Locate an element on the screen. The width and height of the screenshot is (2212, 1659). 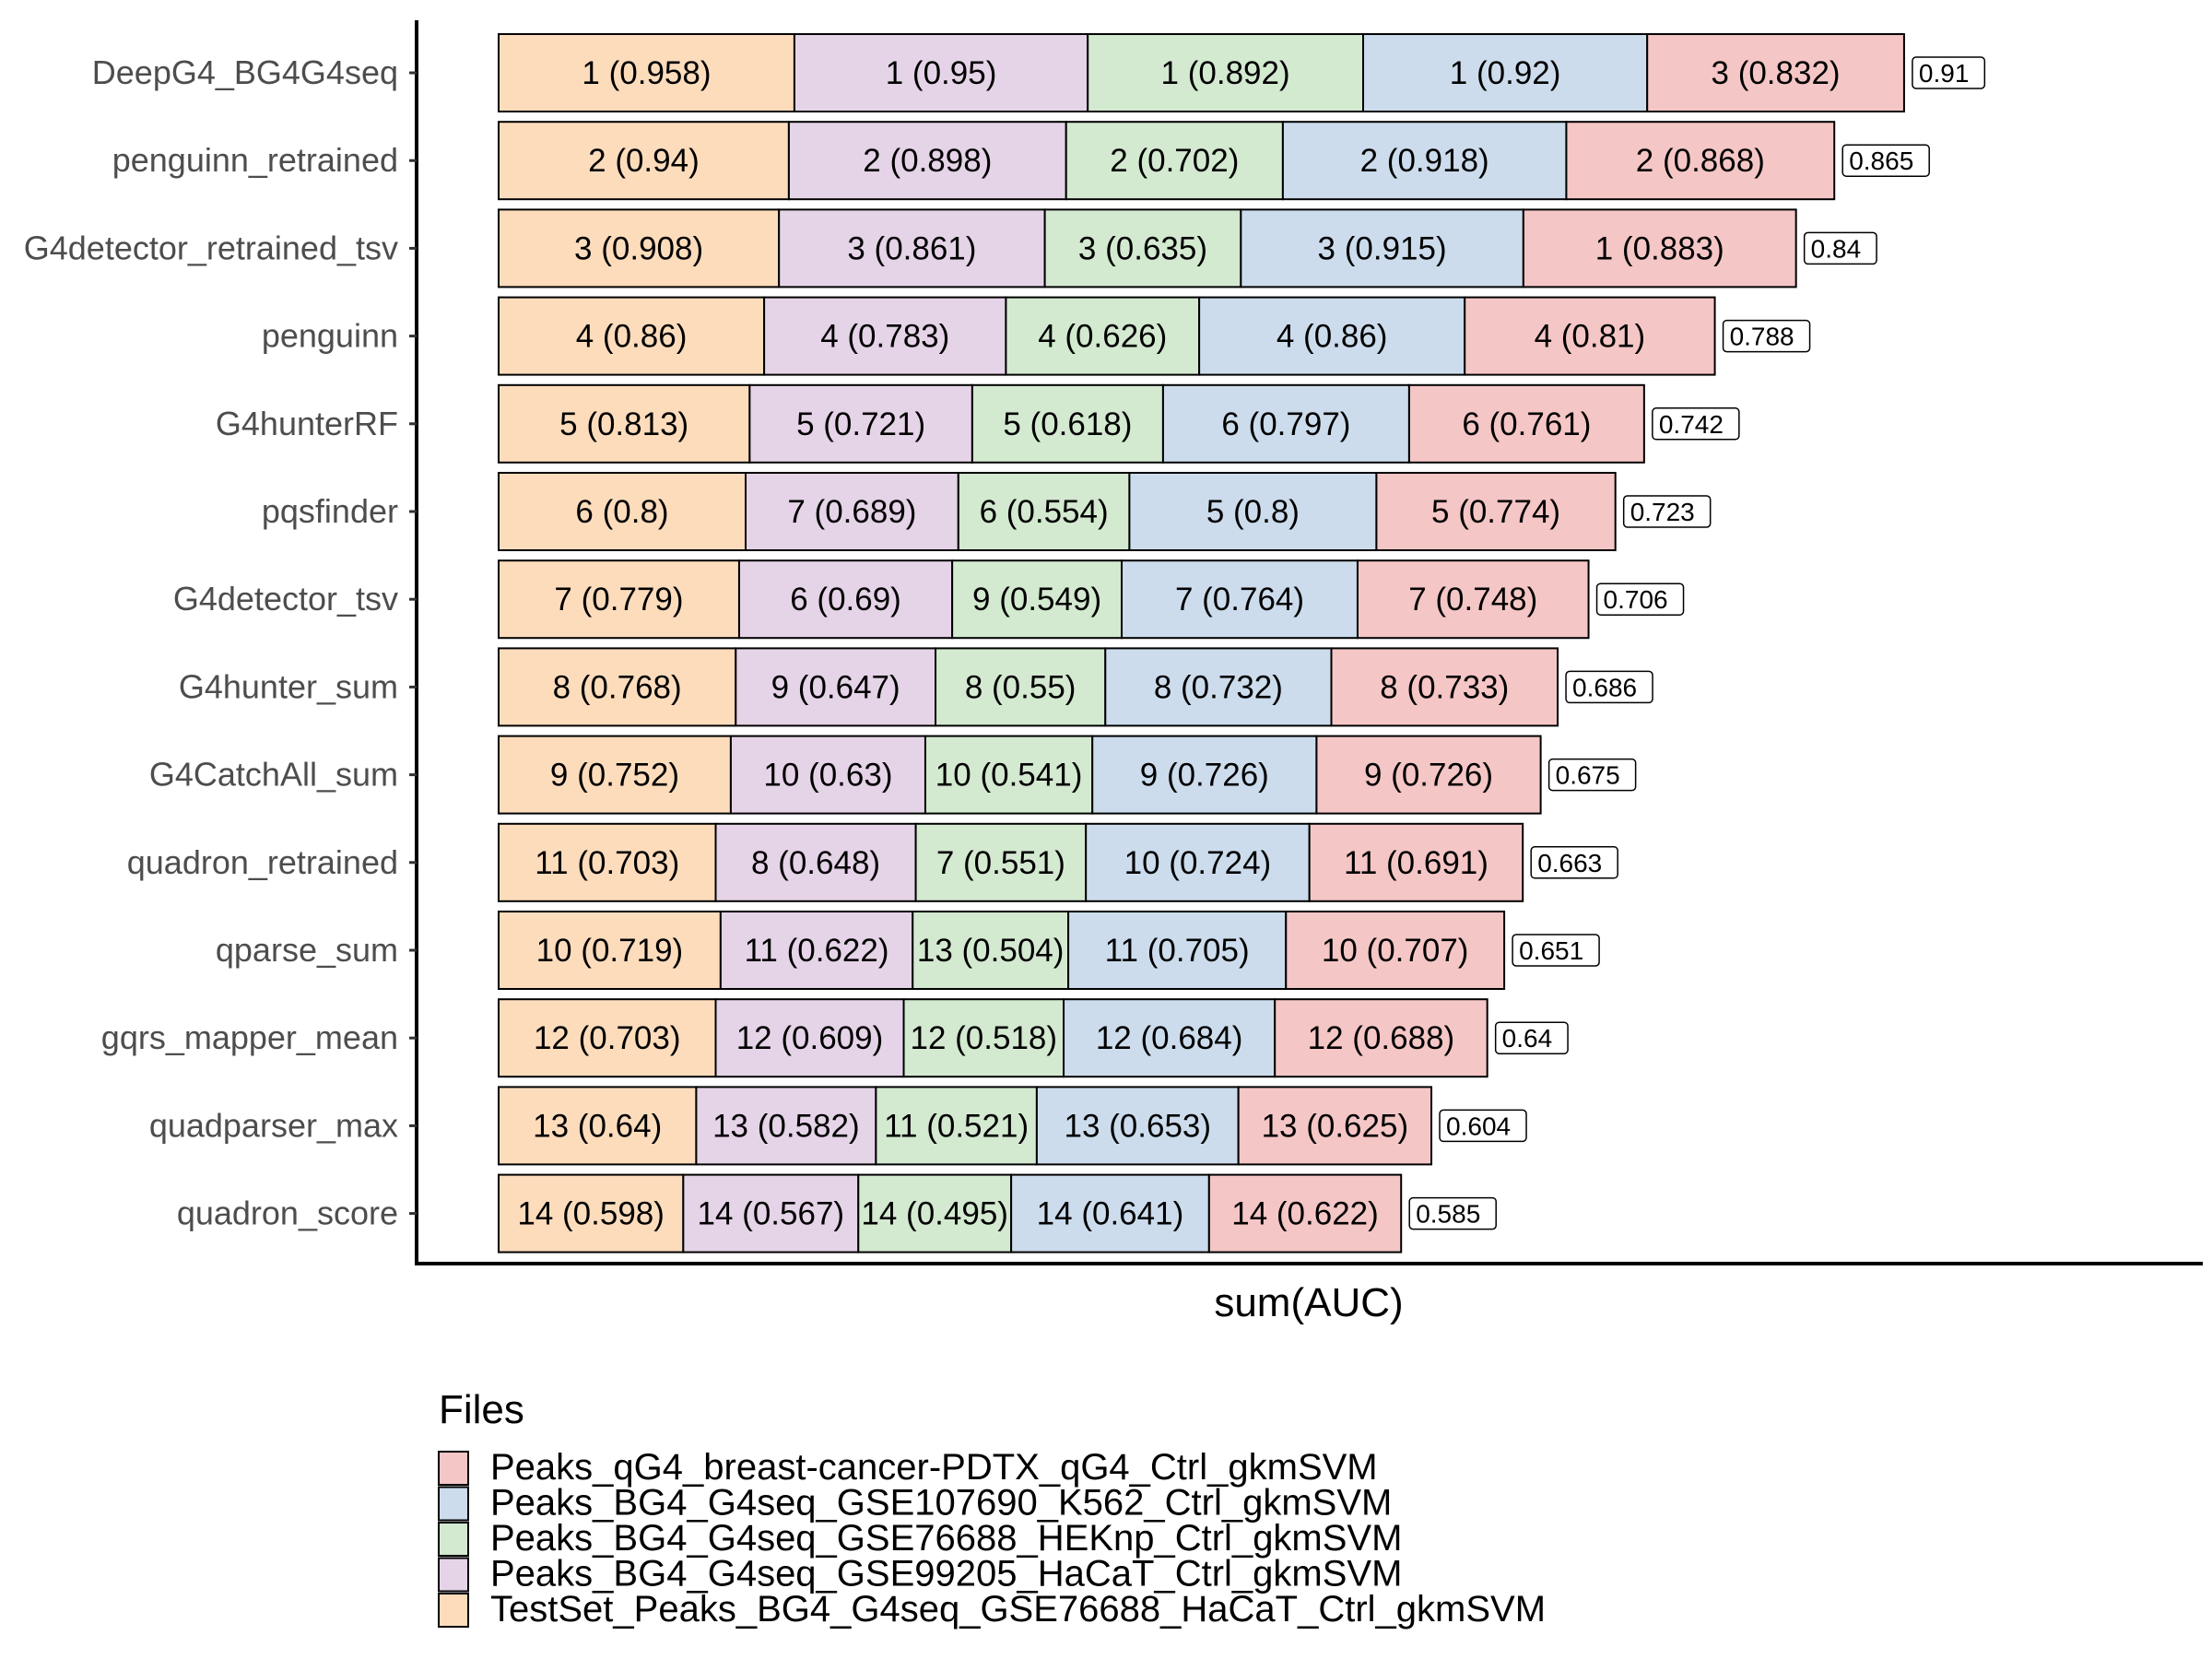
bar-segment: 14 (0.622) is located at coordinates (1305, 1213).